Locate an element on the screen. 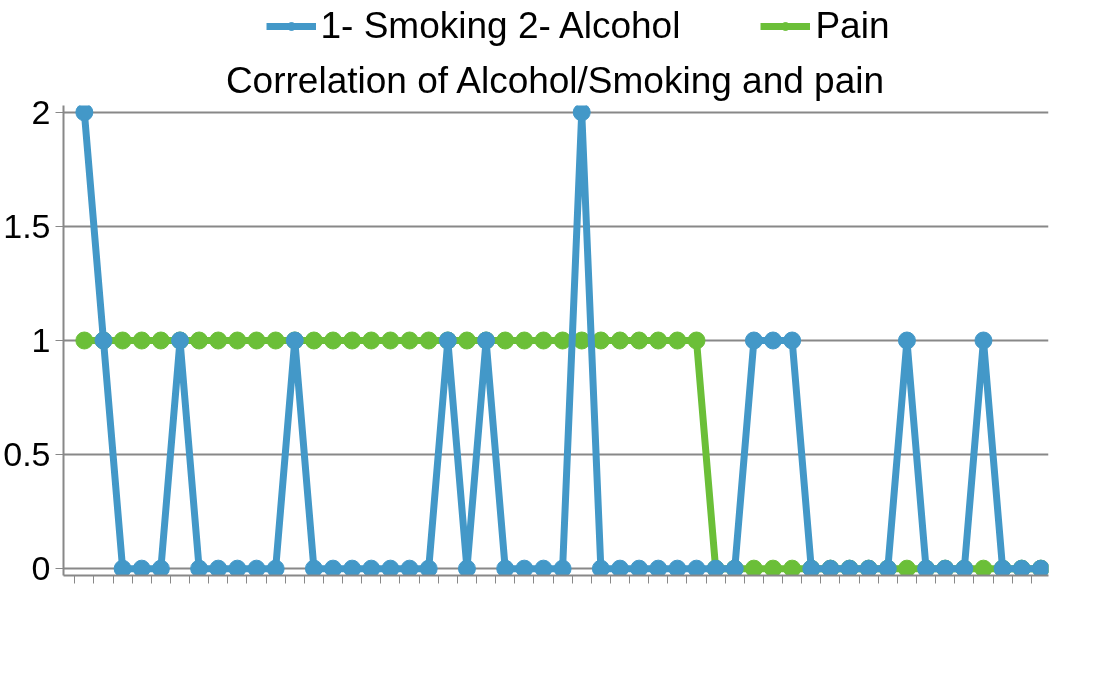  y-tick-label: 1 is located at coordinates (41, 340).